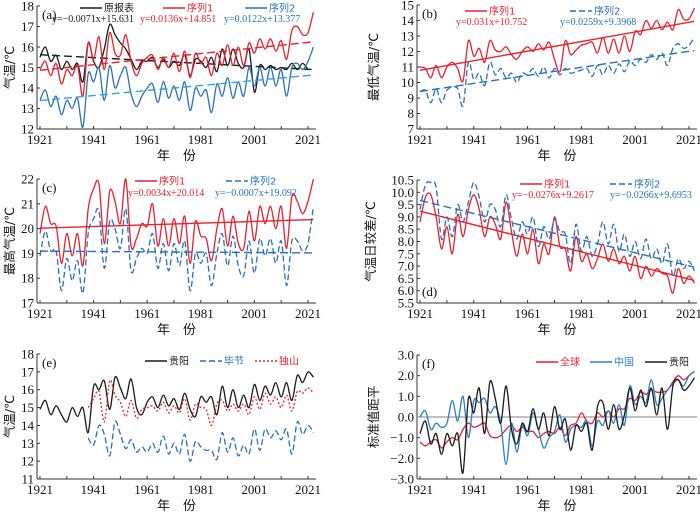 This screenshot has width=700, height=512. What do you see at coordinates (262, 19) in the screenshot?
I see `trend-equation: y=0.0122x+13.377` at bounding box center [262, 19].